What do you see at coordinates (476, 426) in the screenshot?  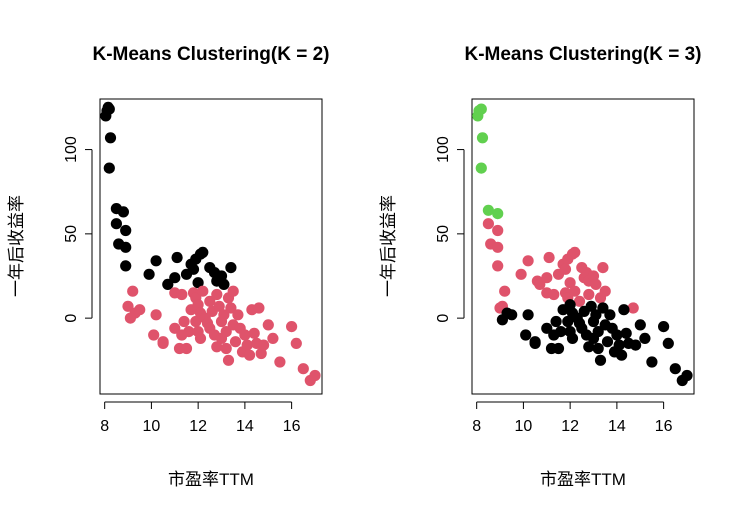 I see `x-tick-label: 8` at bounding box center [476, 426].